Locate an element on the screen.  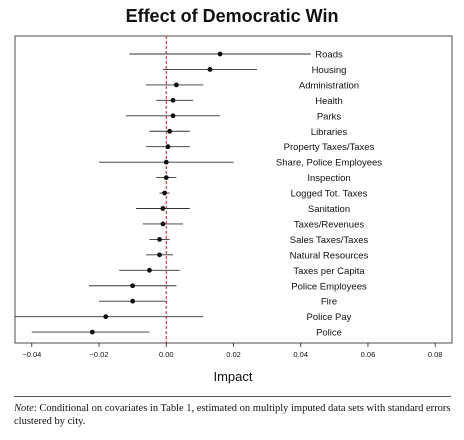
x-tick-label: −0.04 is located at coordinates (31, 354).